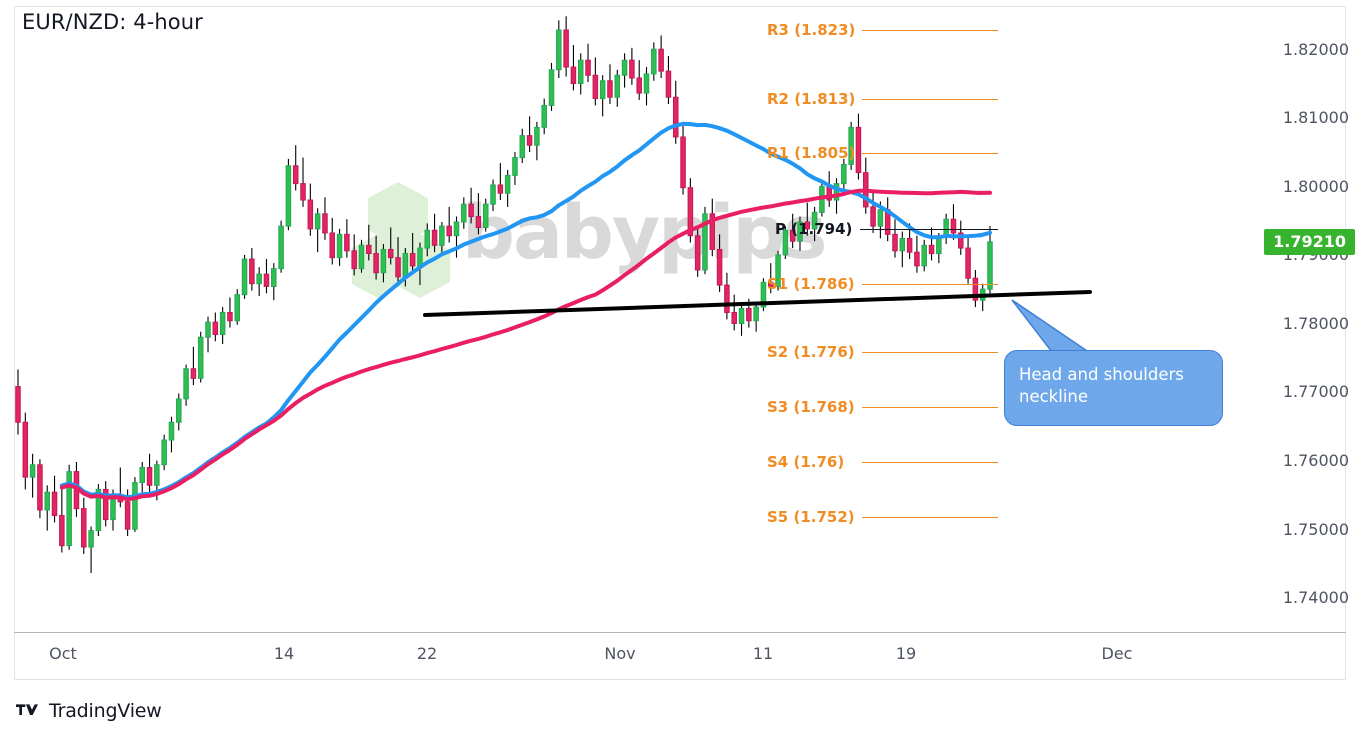 This screenshot has height=747, width=1361. What do you see at coordinates (1315, 460) in the screenshot?
I see `price-tick: 1.76000` at bounding box center [1315, 460].